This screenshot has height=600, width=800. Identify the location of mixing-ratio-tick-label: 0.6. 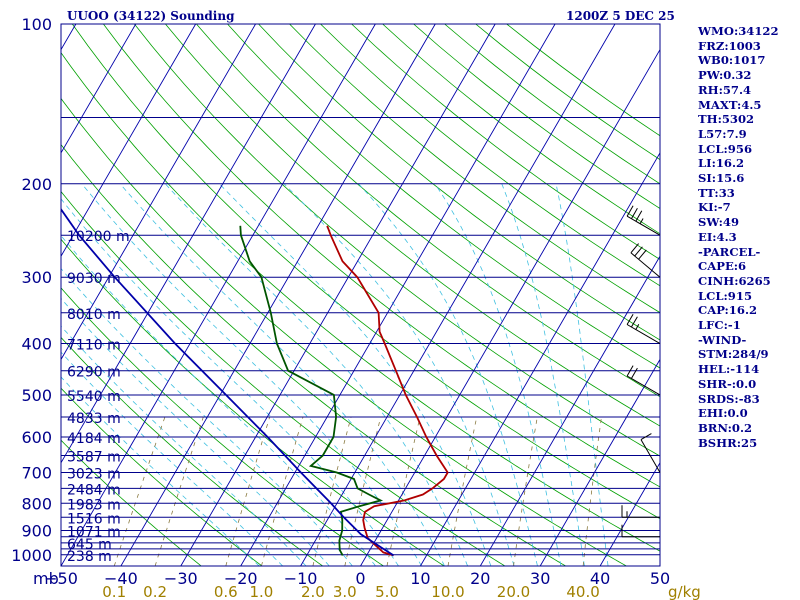
(226, 591).